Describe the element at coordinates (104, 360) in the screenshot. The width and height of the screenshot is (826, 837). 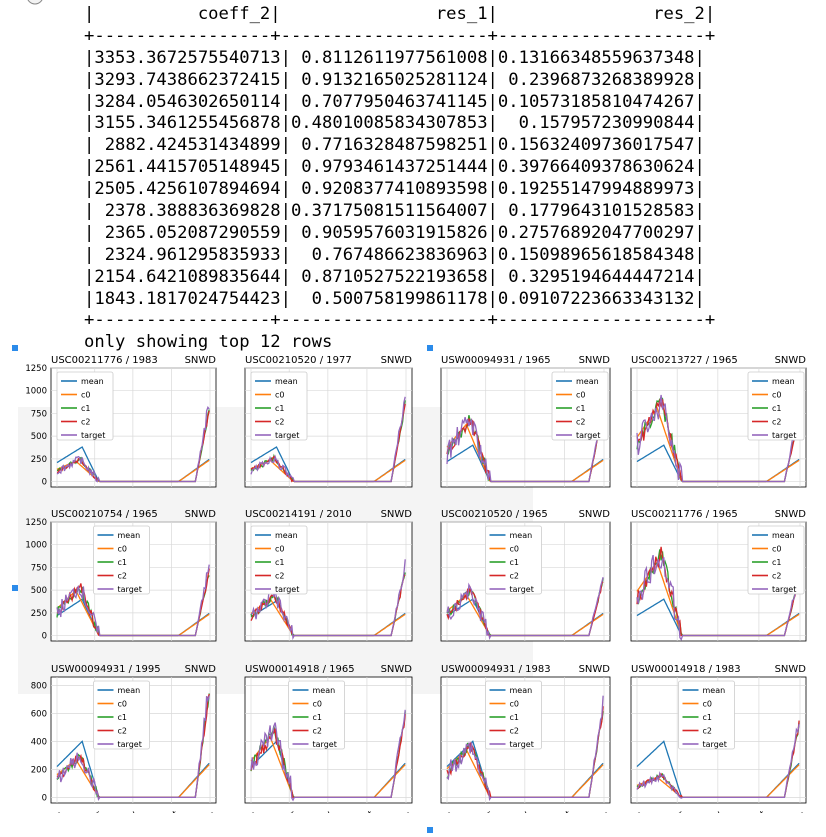
I see `plot-title: USC00211776 / 1983` at that location.